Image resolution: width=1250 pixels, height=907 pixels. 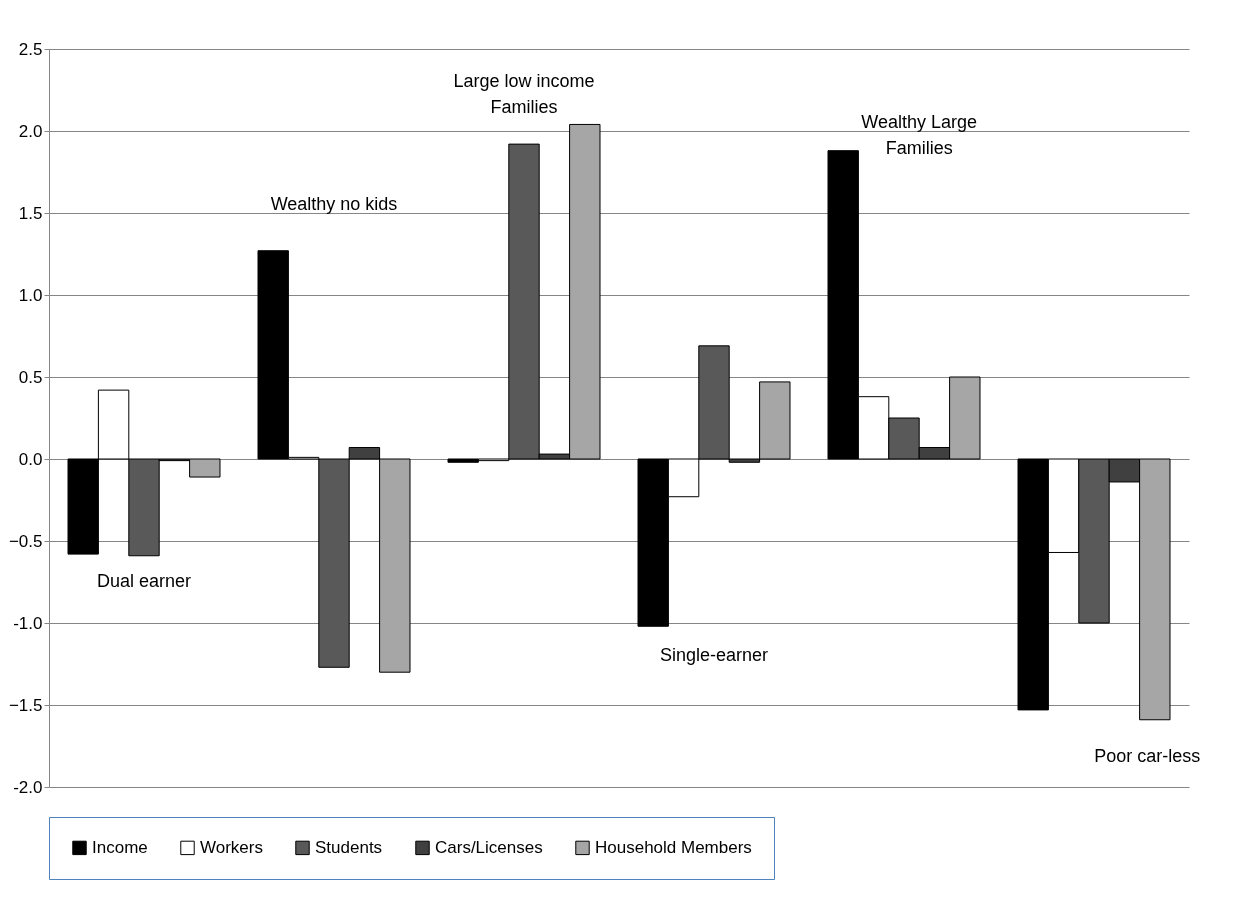 I want to click on y-tick-label: 0.5, so click(x=30, y=377).